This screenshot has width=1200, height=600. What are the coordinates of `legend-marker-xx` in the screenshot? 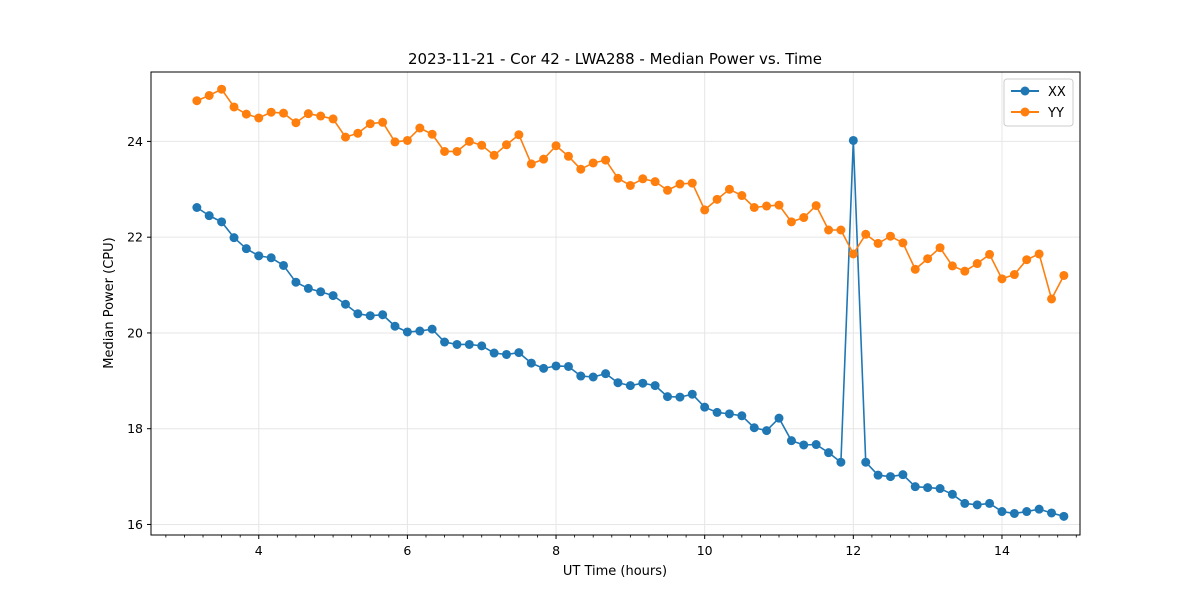 It's located at (1025, 91).